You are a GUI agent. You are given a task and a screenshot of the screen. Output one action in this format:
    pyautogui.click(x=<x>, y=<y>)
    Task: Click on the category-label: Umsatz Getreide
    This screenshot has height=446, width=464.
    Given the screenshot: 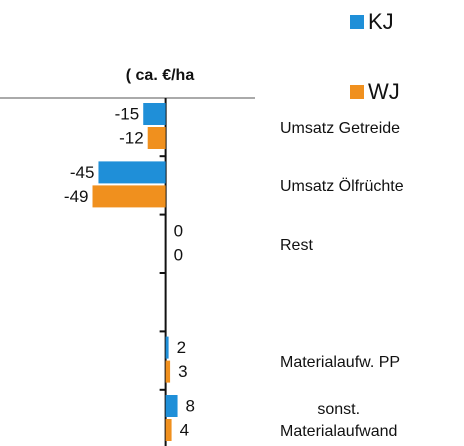 What is the action you would take?
    pyautogui.click(x=340, y=128)
    